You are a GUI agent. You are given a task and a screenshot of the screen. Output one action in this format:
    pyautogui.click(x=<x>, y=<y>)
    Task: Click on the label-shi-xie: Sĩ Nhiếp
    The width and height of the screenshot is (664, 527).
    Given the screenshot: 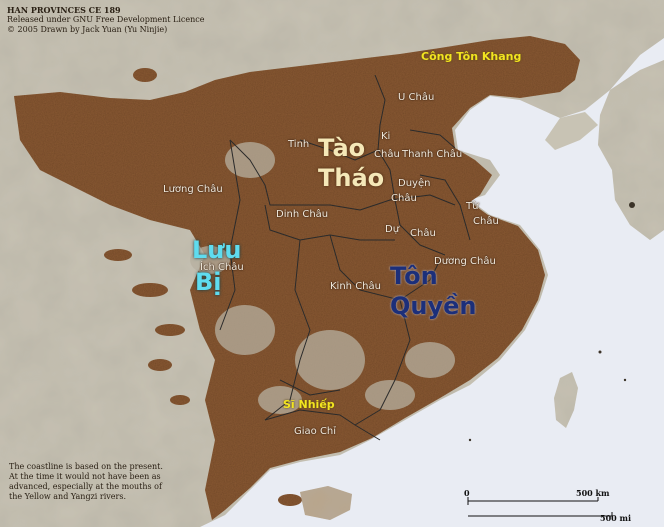 What is the action you would take?
    pyautogui.click(x=309, y=404)
    